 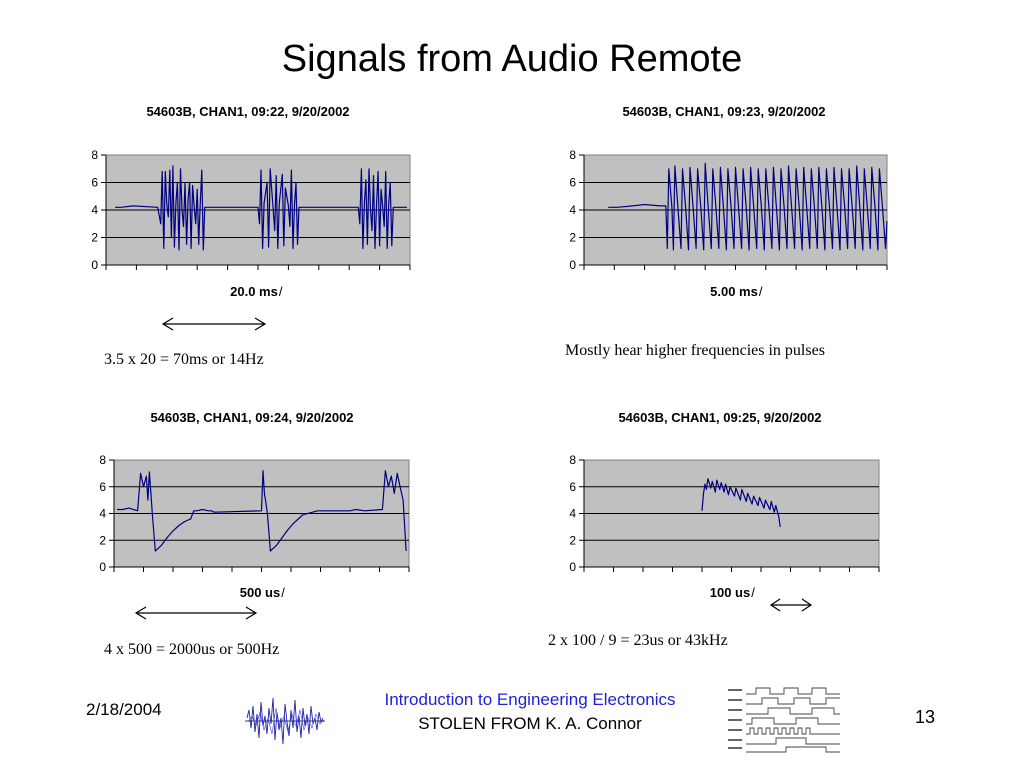 I want to click on chart1-y-tick-label: 6, so click(x=94, y=183).